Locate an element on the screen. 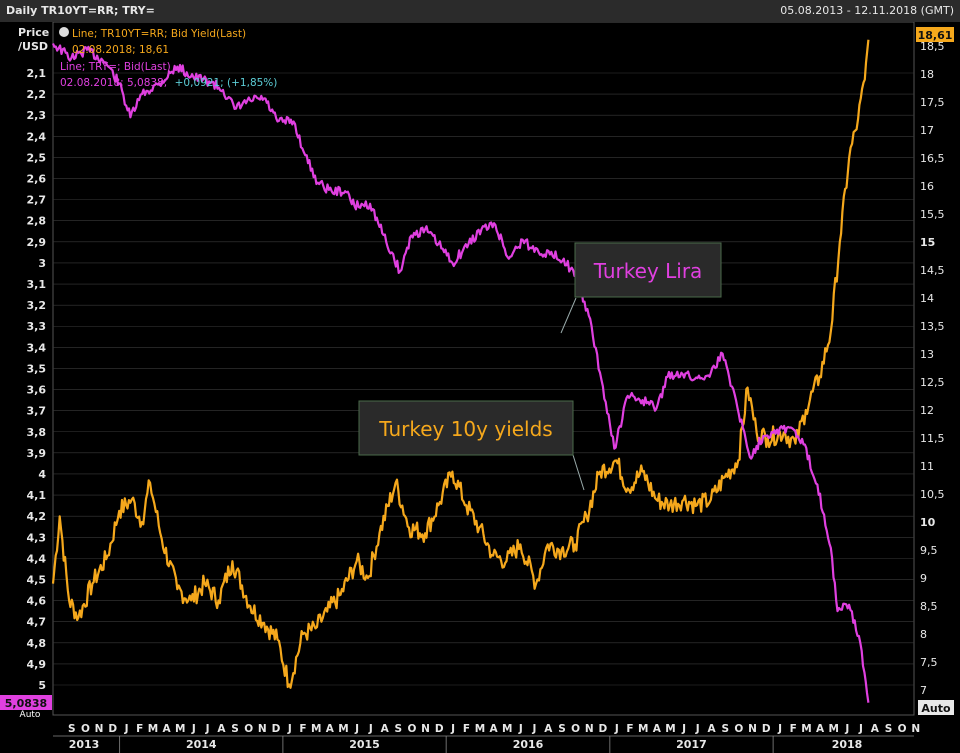 Image resolution: width=960 pixels, height=753 pixels. right-auto-button is located at coordinates (936, 707).